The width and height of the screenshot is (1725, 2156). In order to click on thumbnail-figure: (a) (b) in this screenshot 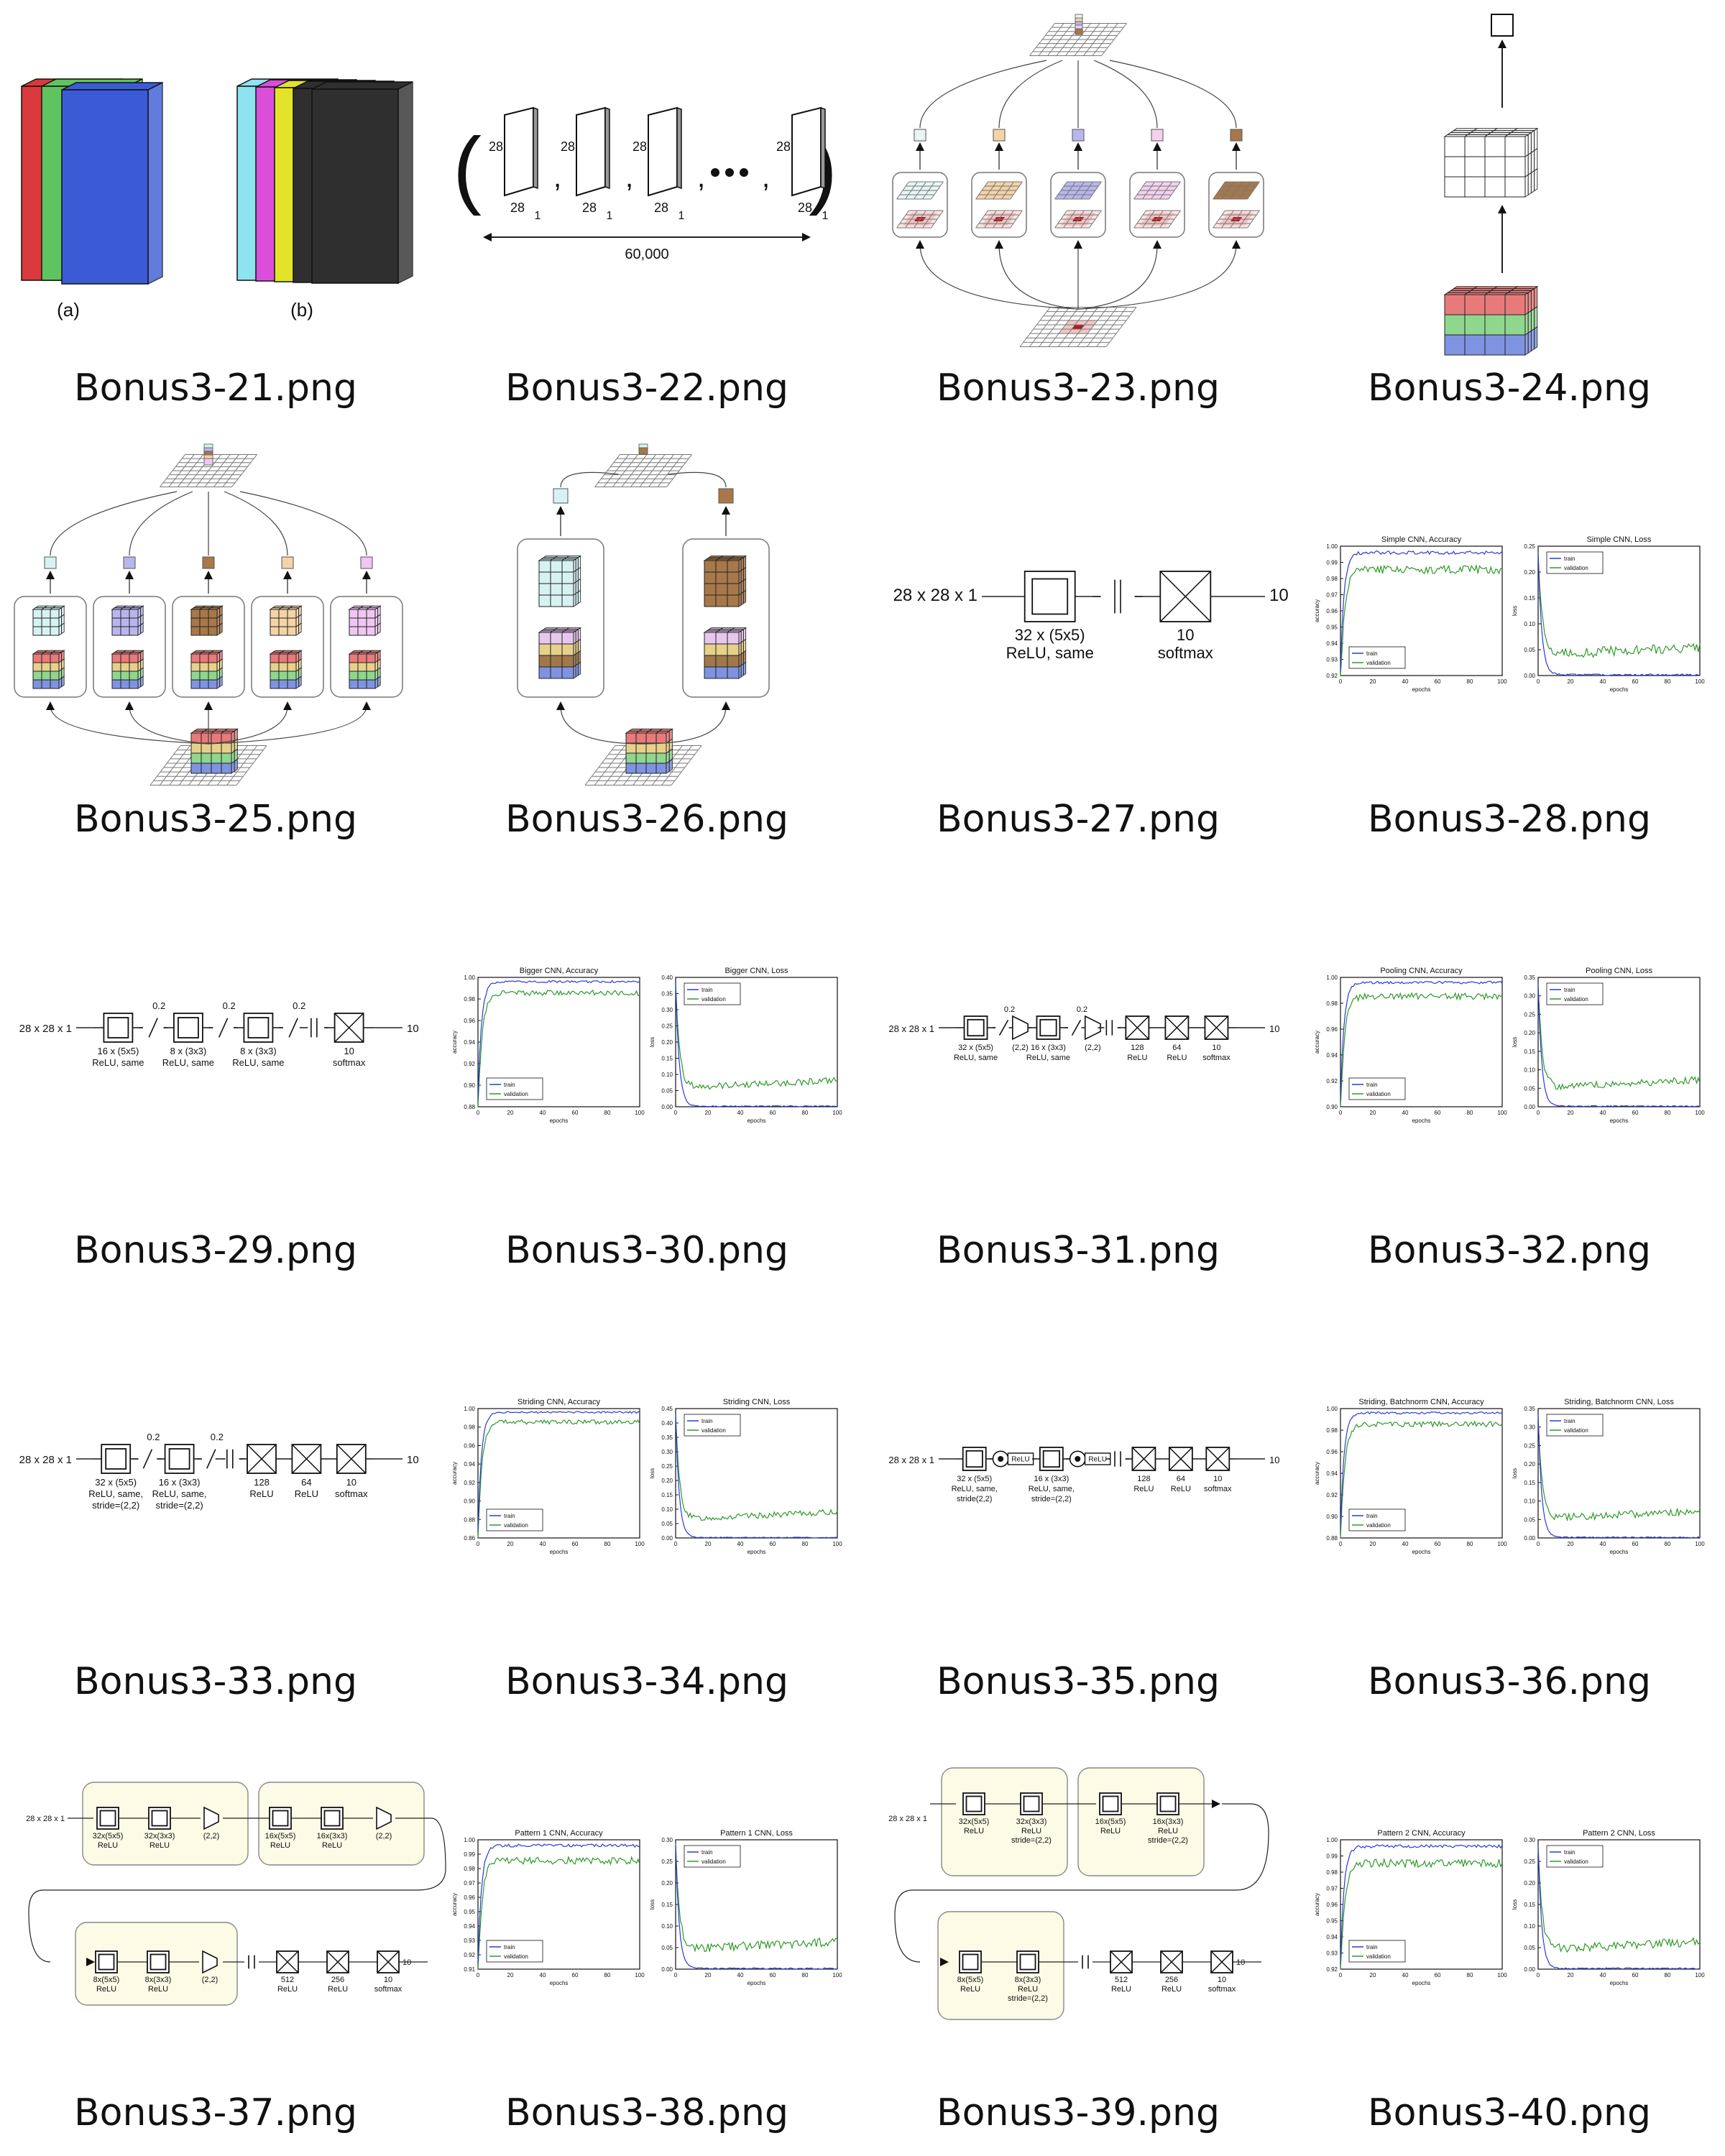, I will do `click(217, 199)`.